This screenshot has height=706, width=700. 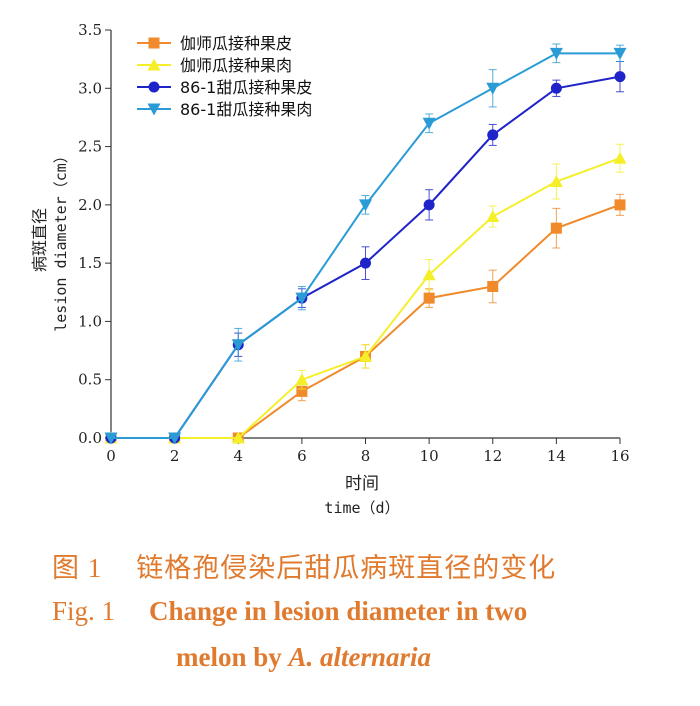 What do you see at coordinates (61, 240) in the screenshot?
I see `y-axis-label-en: lesion diameter（cm）` at bounding box center [61, 240].